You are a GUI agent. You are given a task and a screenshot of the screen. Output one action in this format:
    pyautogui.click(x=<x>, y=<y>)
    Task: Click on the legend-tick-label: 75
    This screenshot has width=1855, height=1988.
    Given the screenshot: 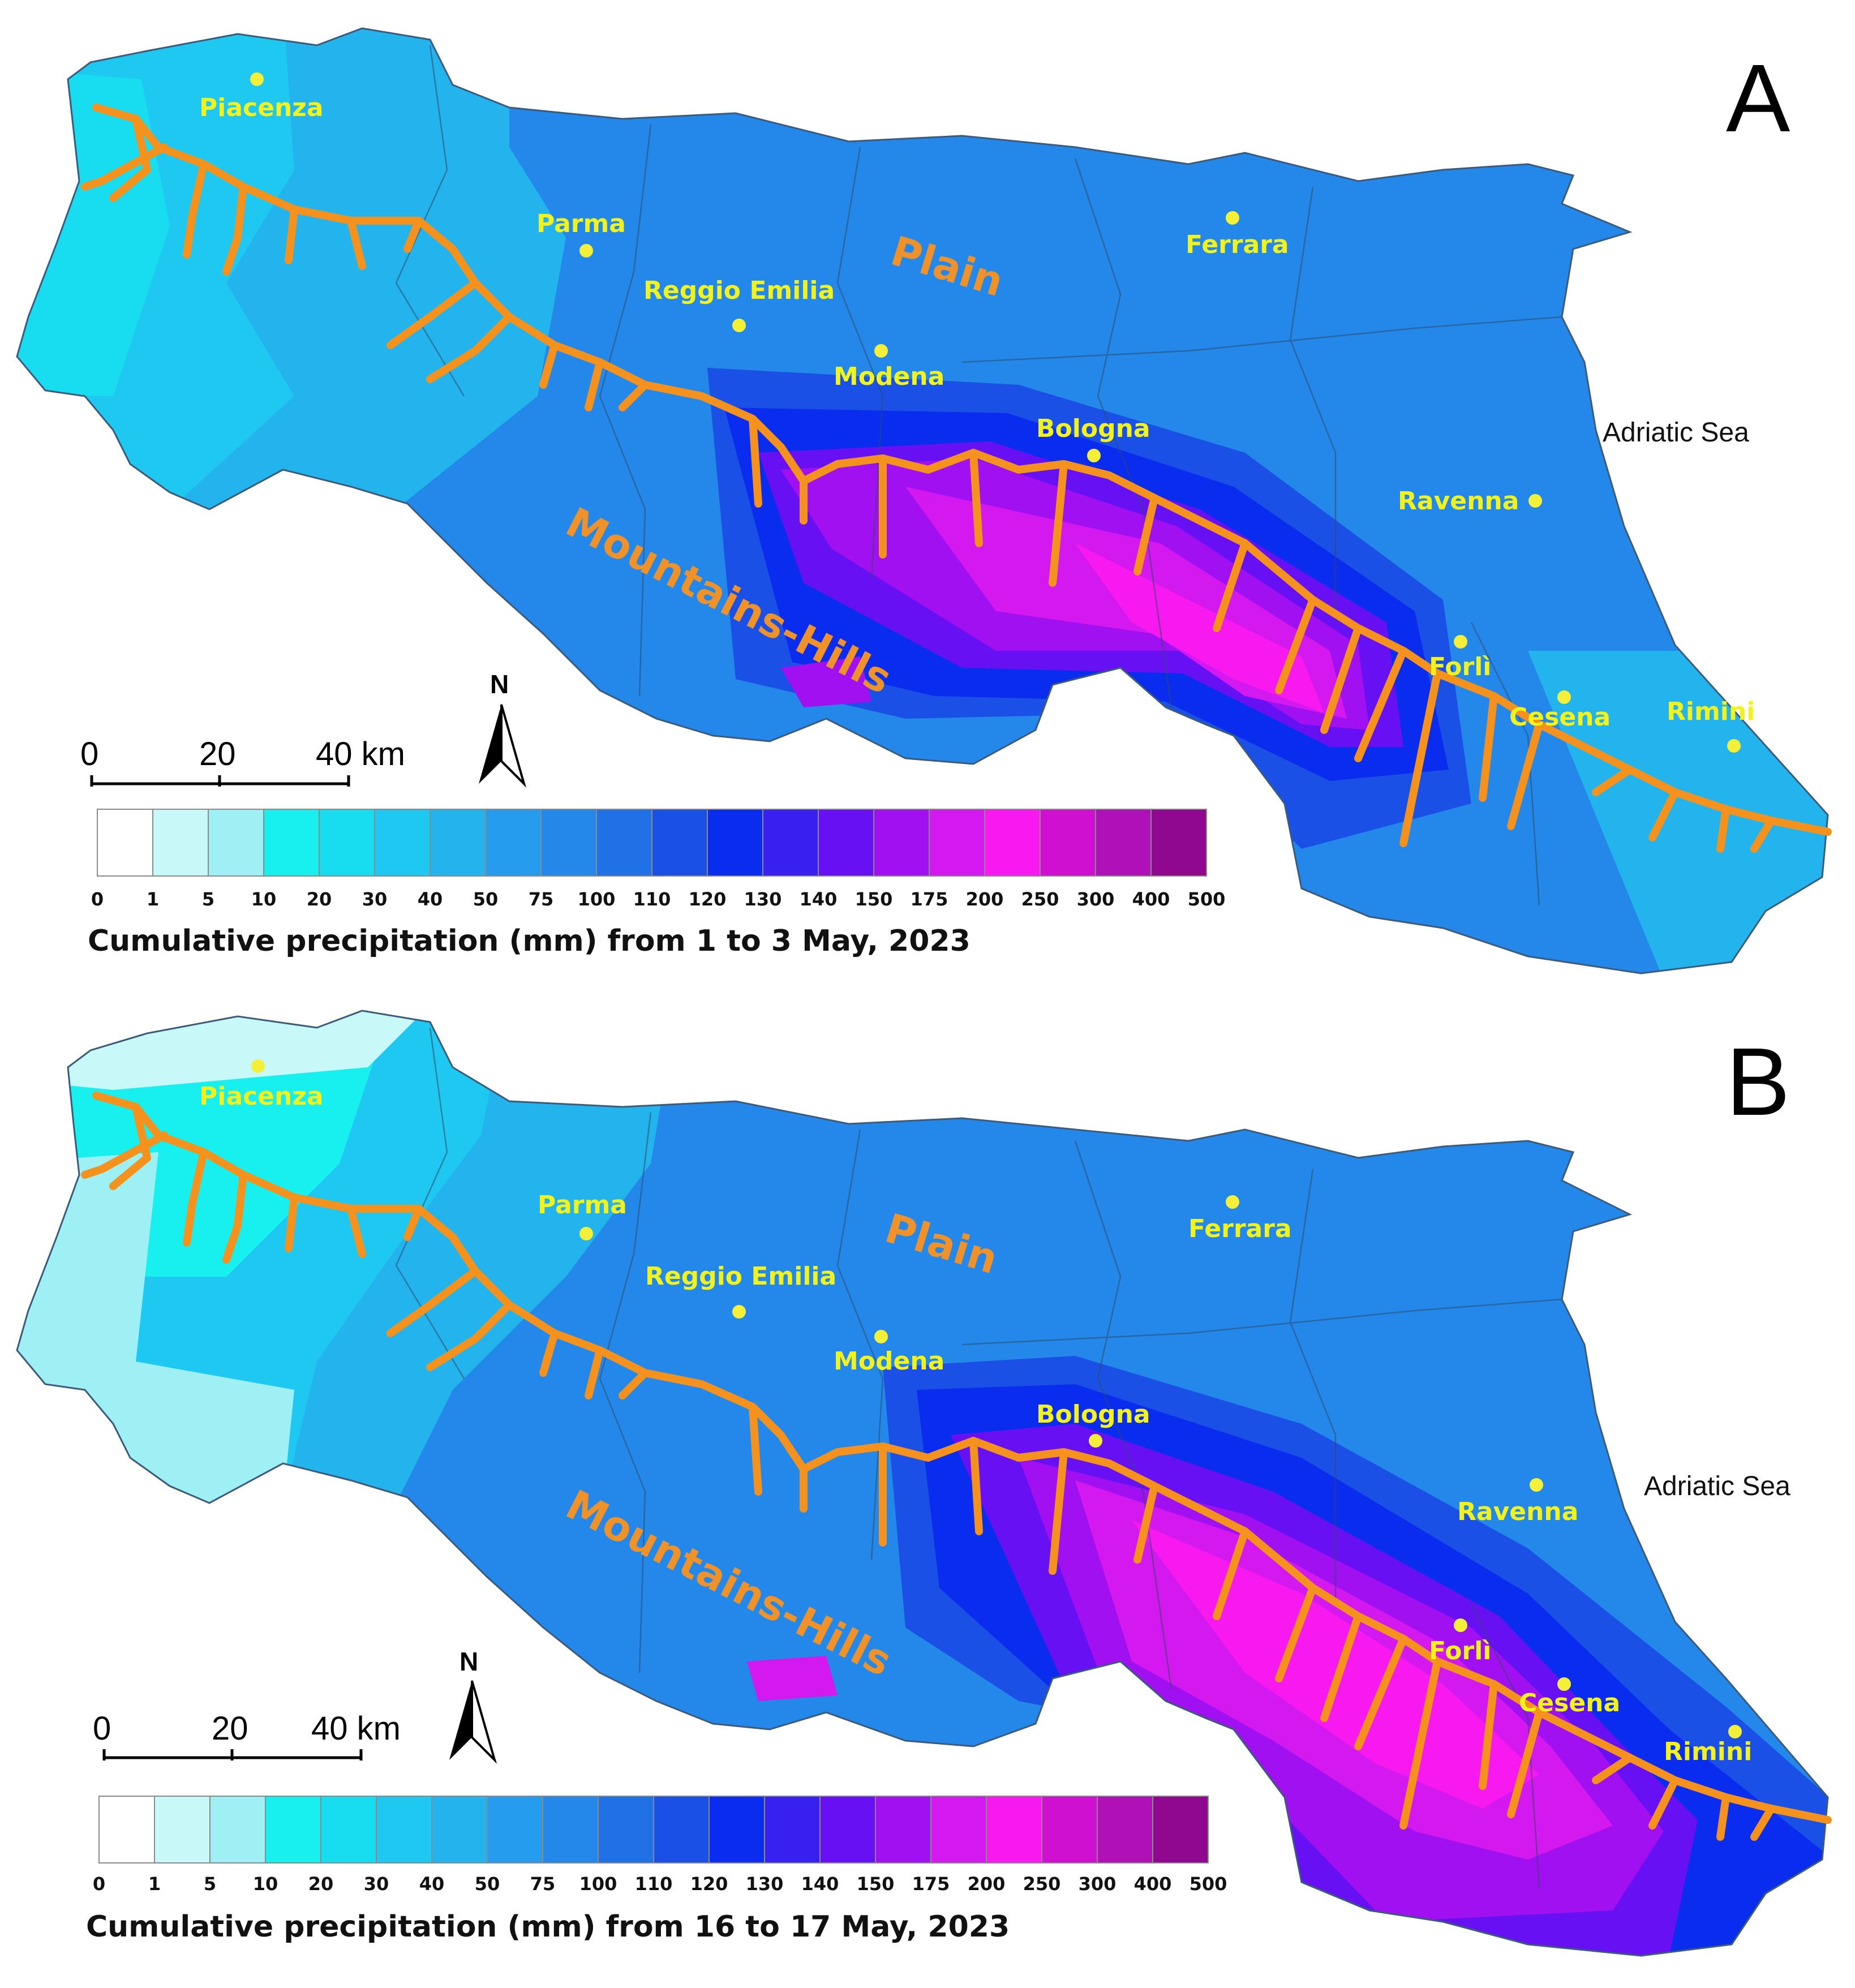 What is the action you would take?
    pyautogui.click(x=543, y=1884)
    